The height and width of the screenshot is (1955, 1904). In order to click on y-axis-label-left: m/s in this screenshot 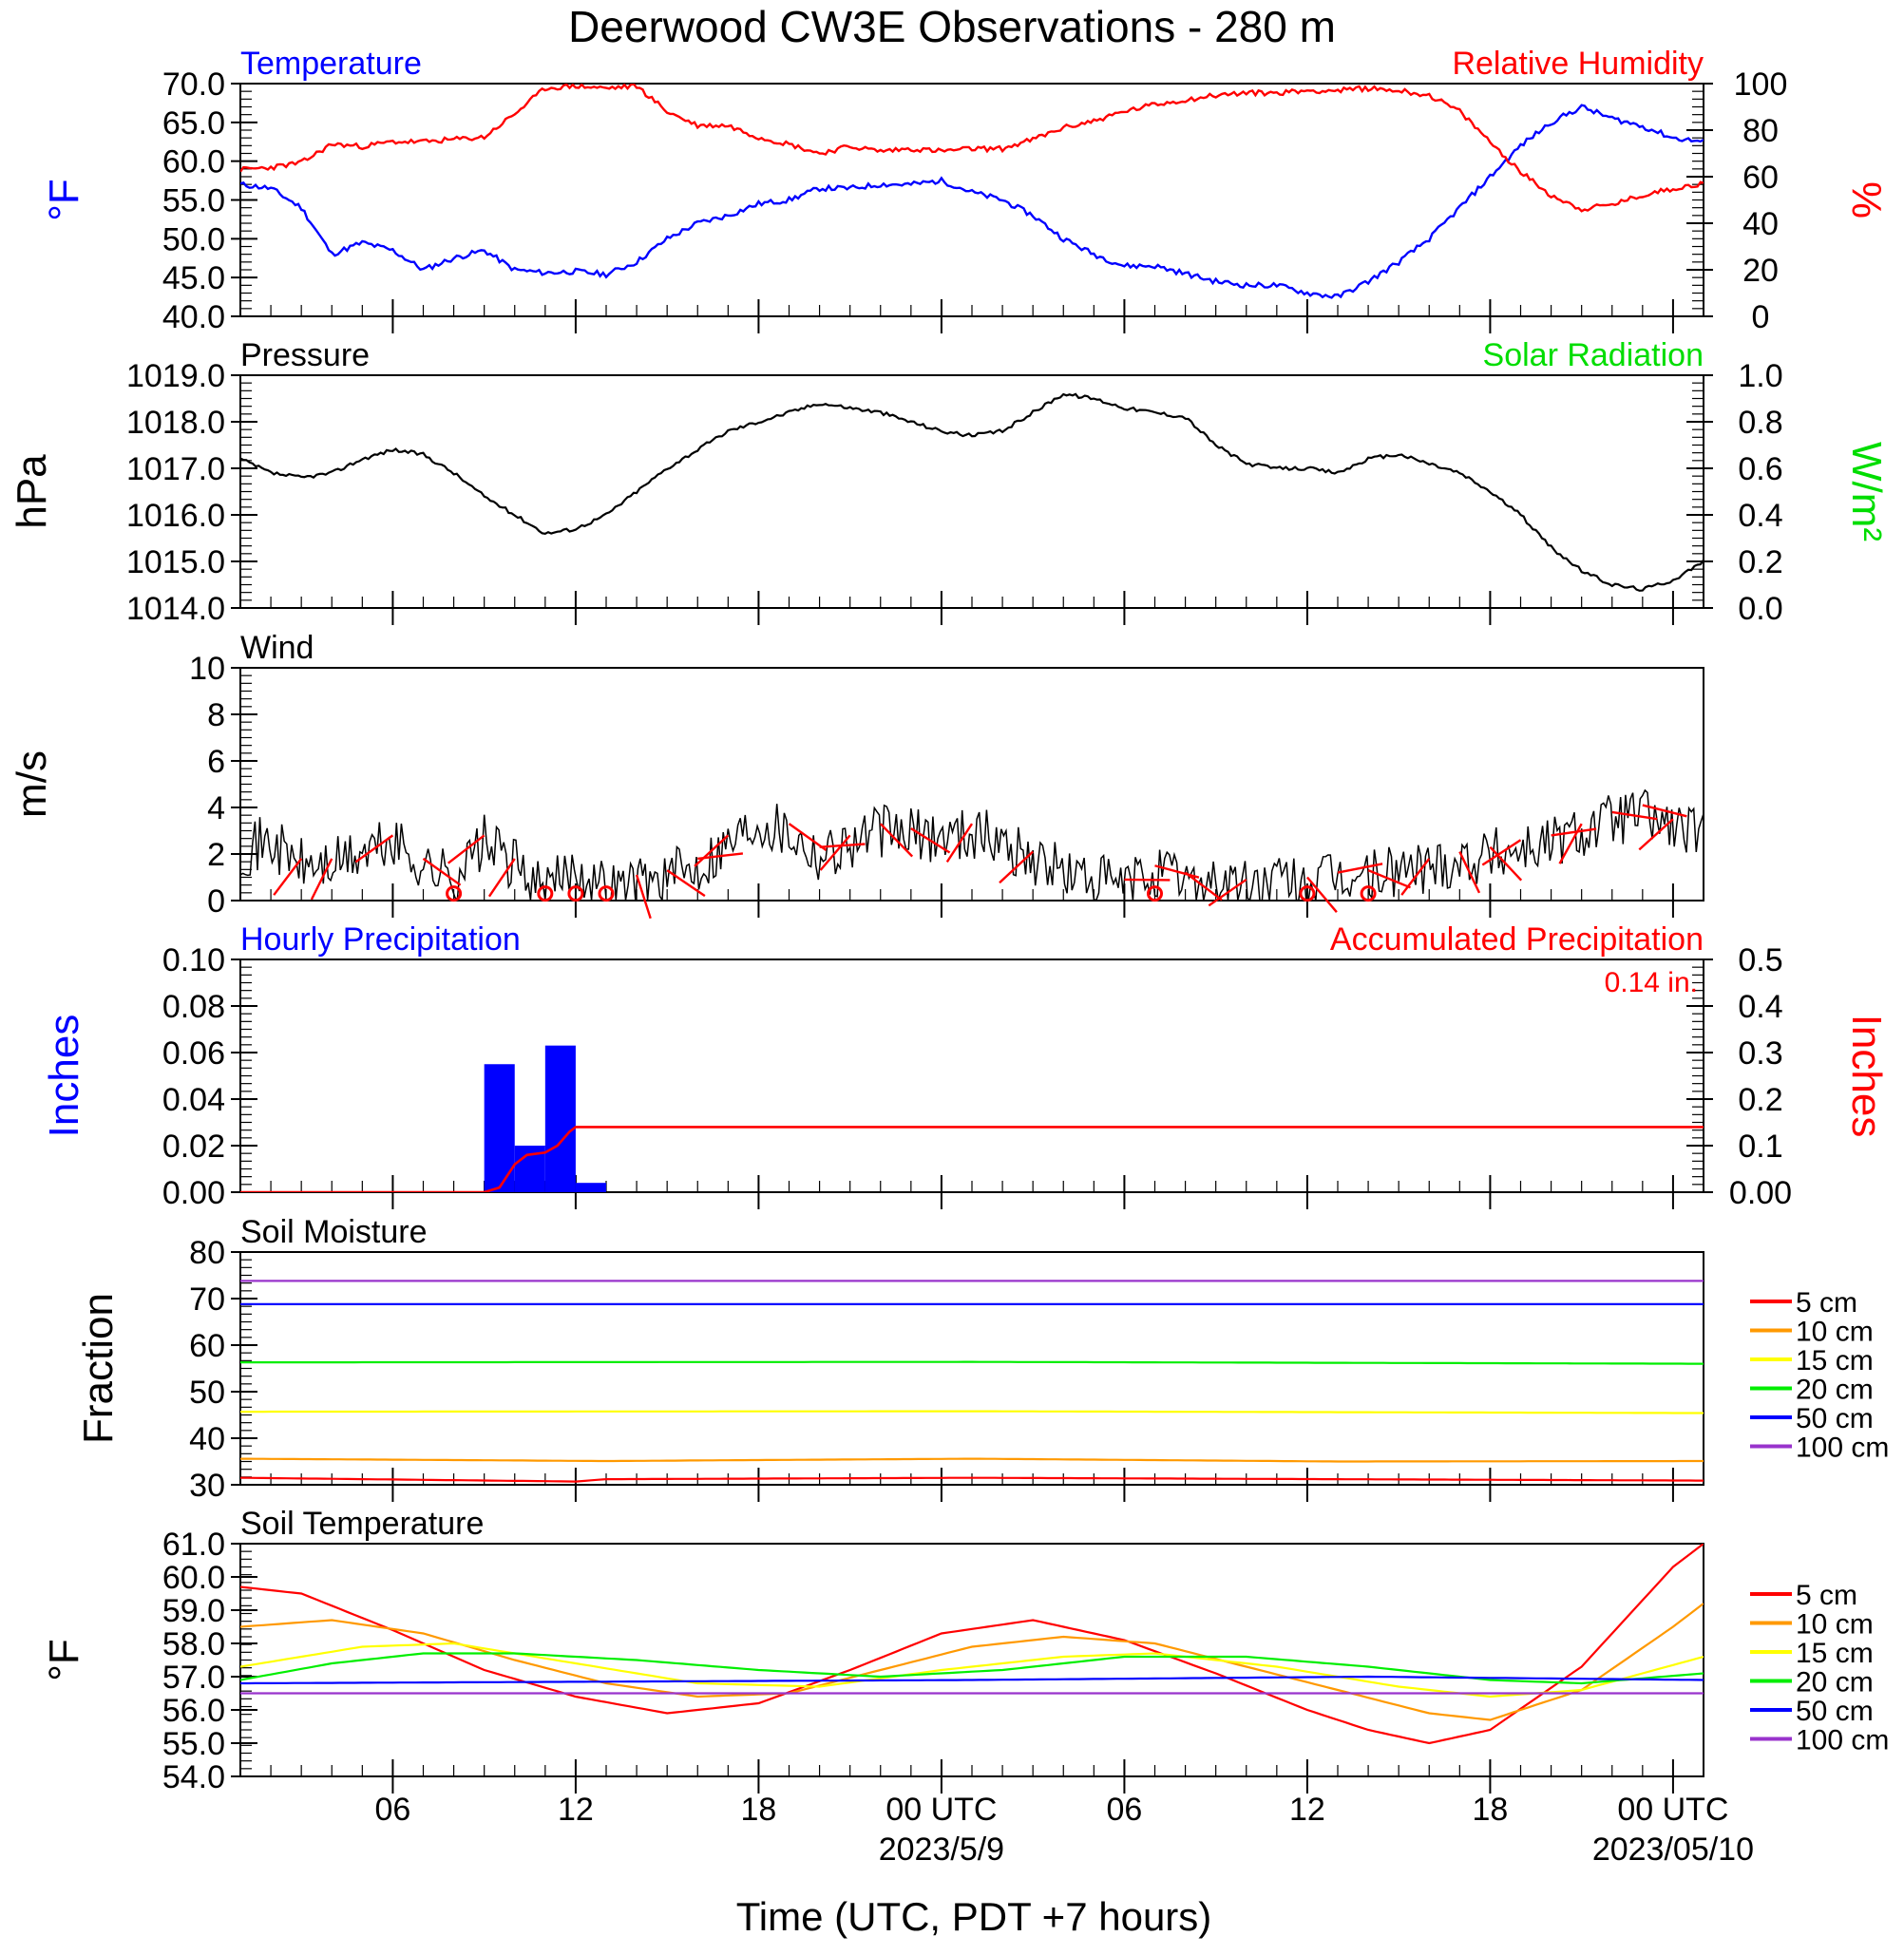, I will do `click(32, 784)`.